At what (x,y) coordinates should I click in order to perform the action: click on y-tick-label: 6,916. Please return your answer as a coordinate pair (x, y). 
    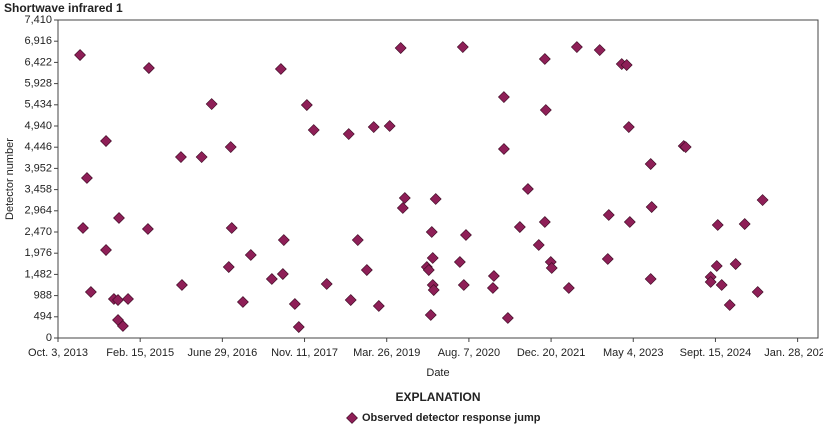
    Looking at the image, I should click on (38, 41).